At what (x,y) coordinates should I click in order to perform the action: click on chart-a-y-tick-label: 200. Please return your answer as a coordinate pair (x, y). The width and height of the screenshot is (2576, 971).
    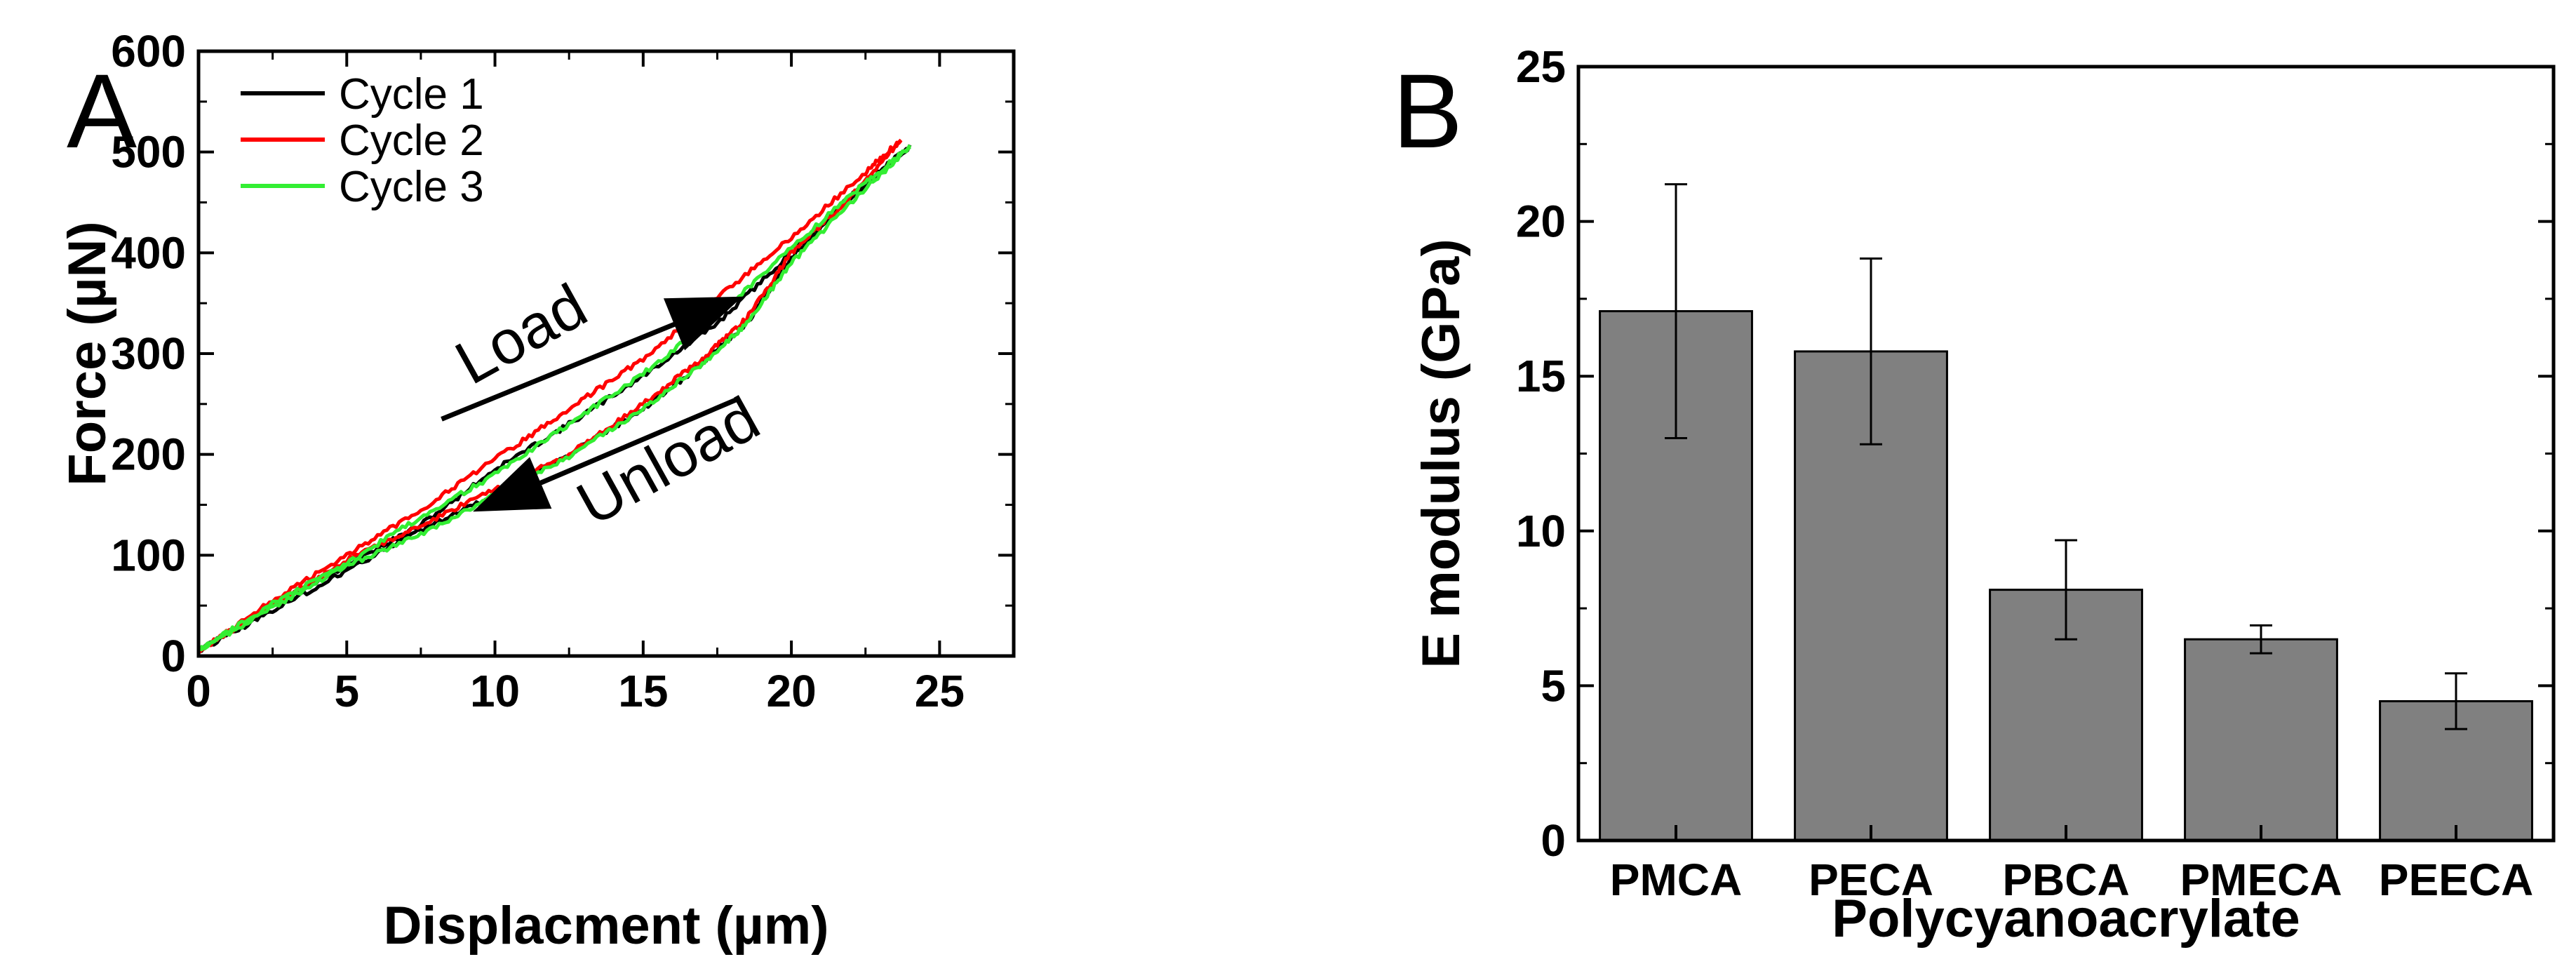
    Looking at the image, I should click on (149, 454).